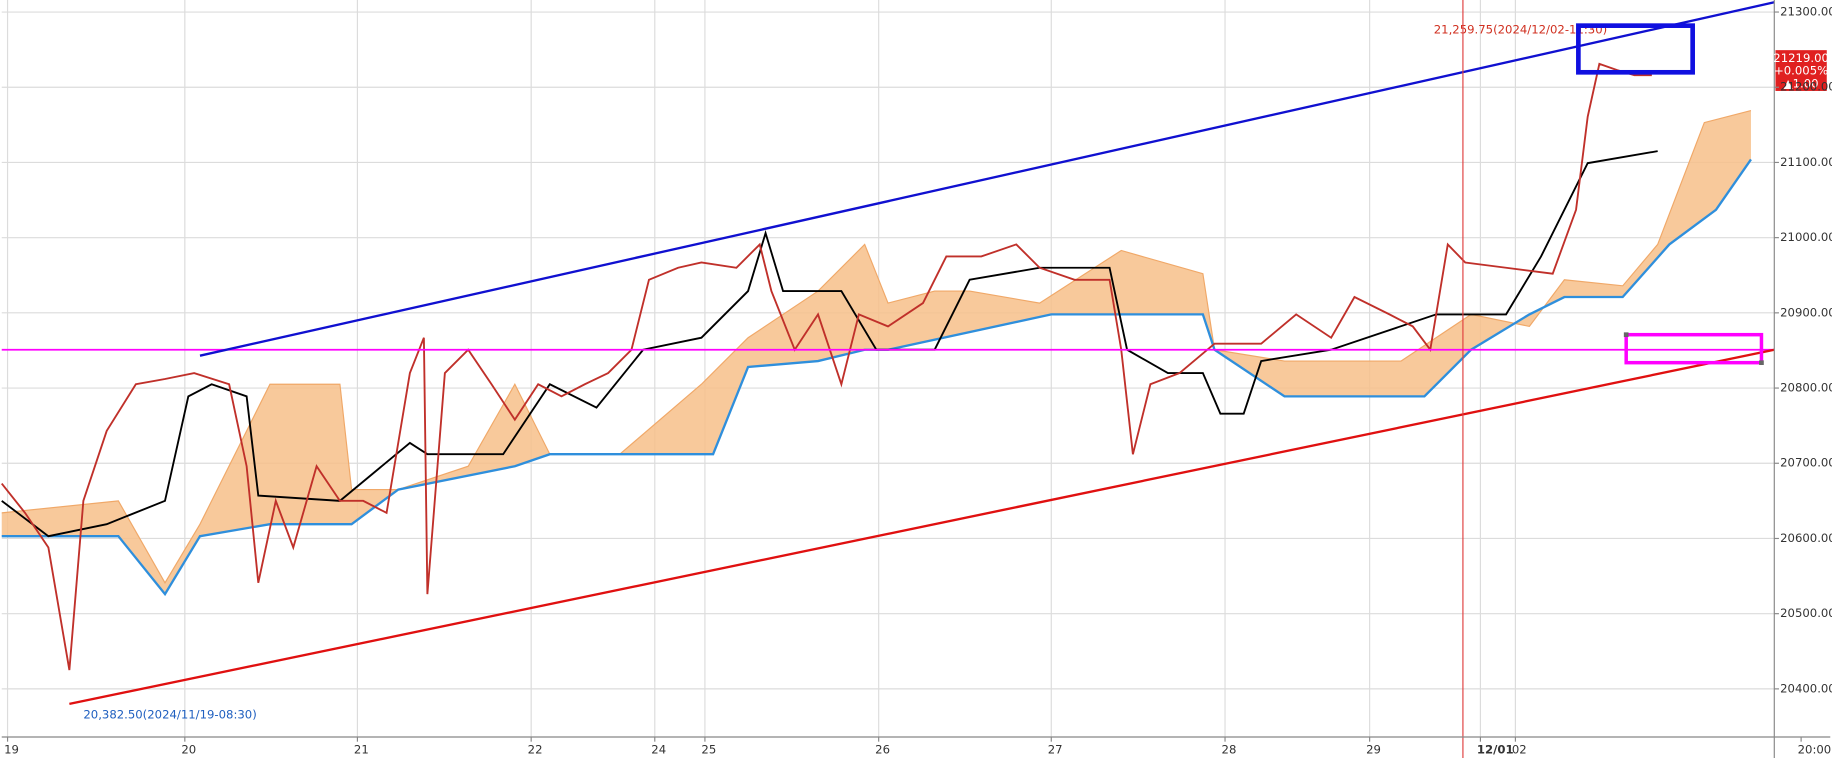 The width and height of the screenshot is (1832, 758). Describe the element at coordinates (169, 715) in the screenshot. I see `annotation: 20,382.50(2024/11/19-08:30)` at that location.